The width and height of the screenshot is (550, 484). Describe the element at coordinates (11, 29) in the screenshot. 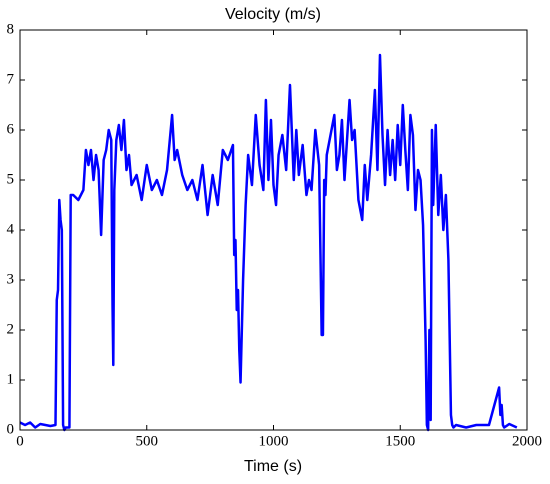

I see `y-tick-label: 8` at that location.